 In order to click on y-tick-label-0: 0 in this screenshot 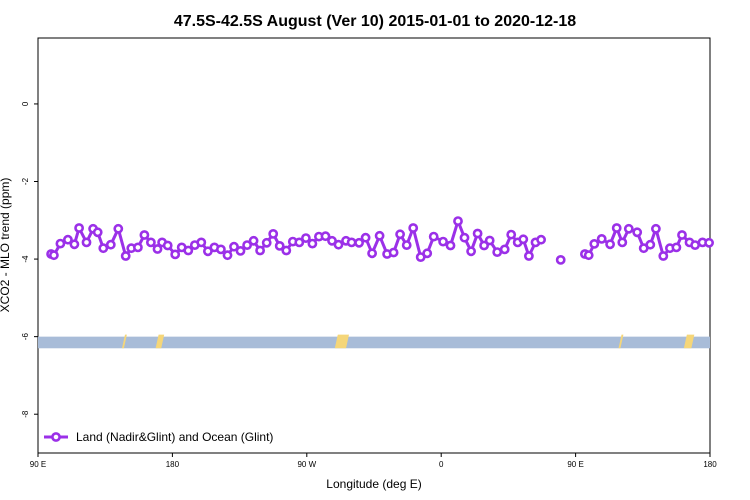, I will do `click(25, 103)`.